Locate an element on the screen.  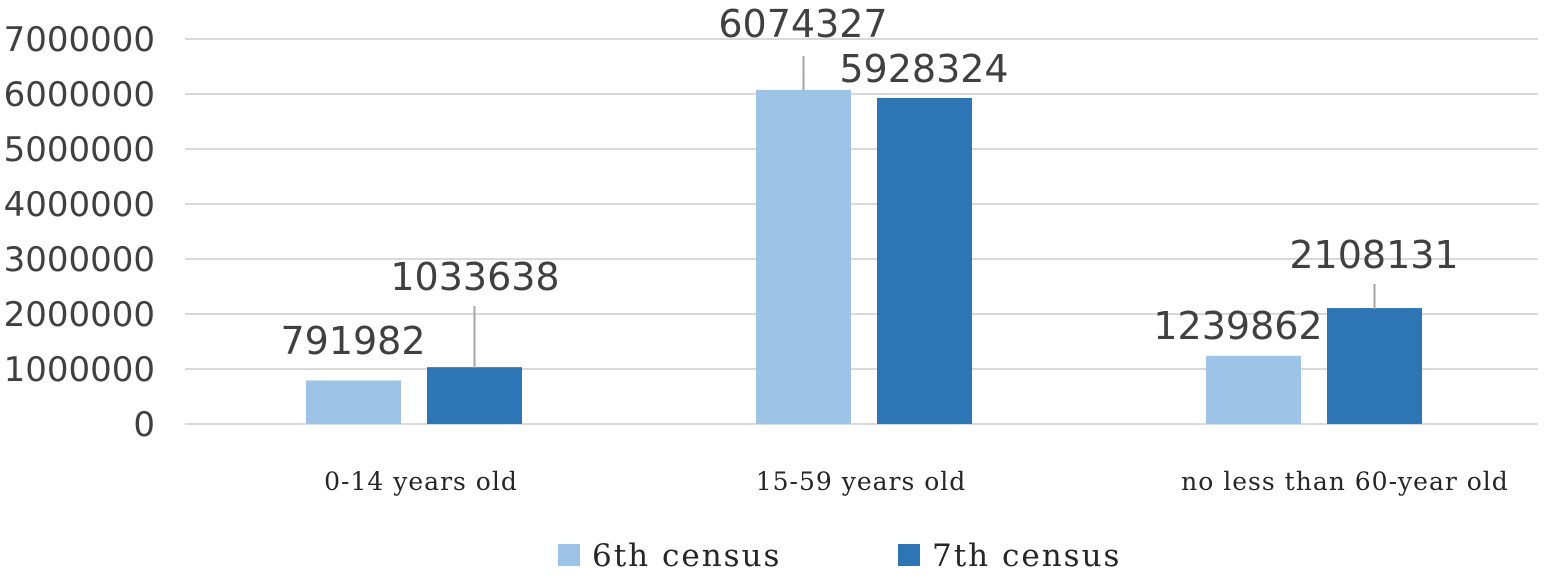
y-tick-label: 0 is located at coordinates (144, 425).